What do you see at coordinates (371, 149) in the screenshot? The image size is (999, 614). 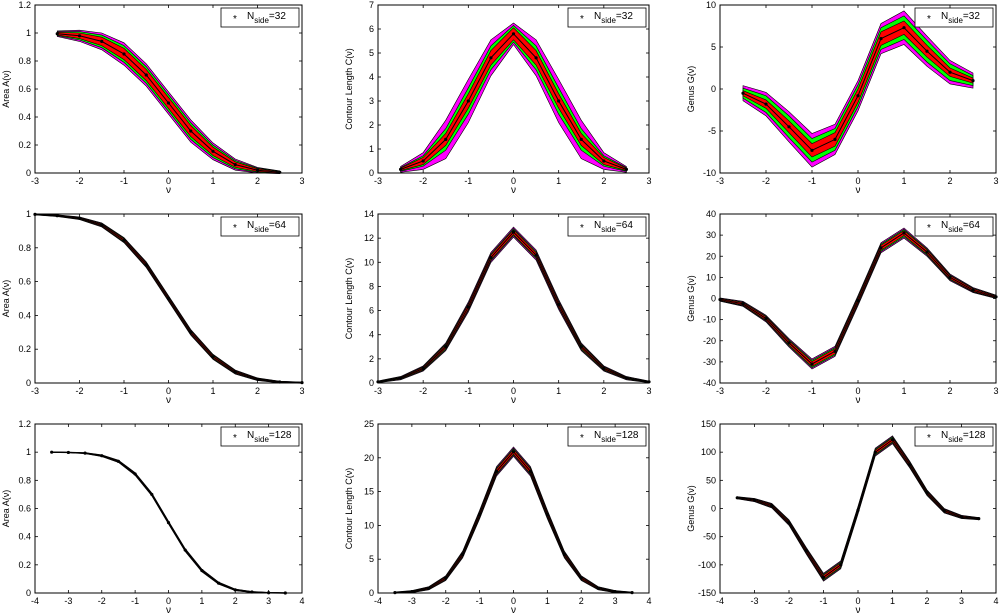 I see `y-tick-label: 1` at bounding box center [371, 149].